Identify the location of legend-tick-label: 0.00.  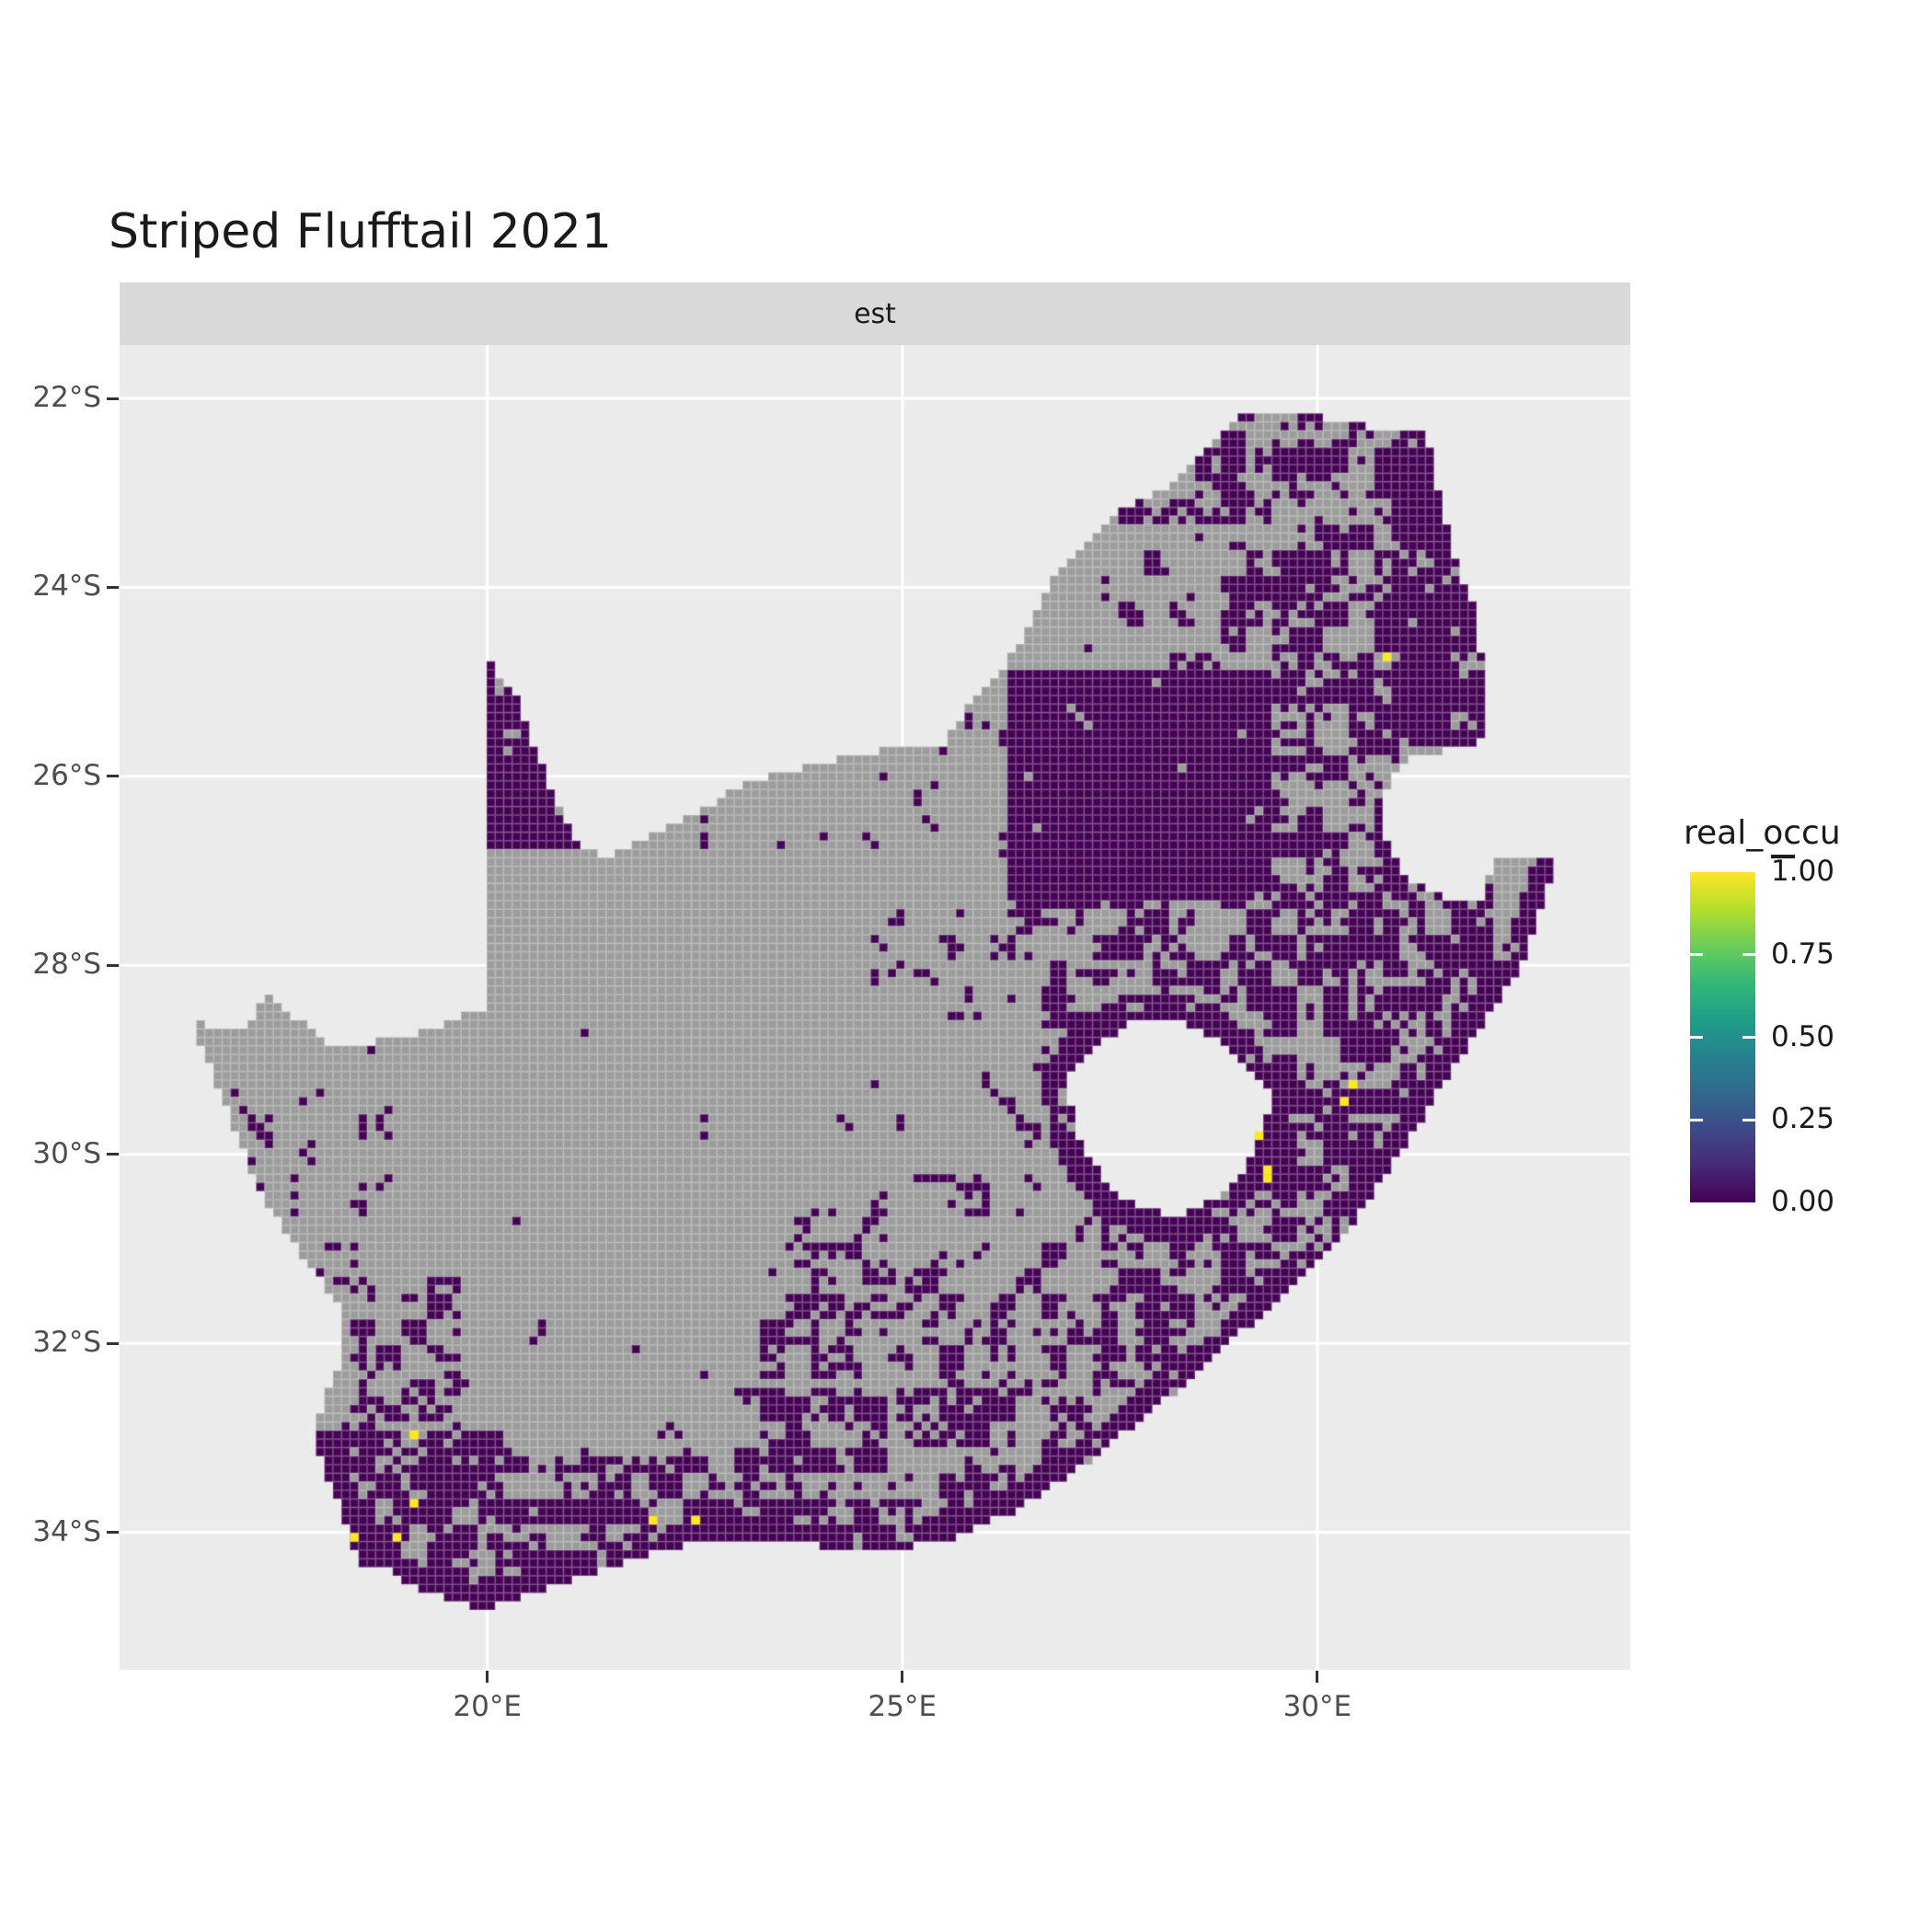
(1803, 1201).